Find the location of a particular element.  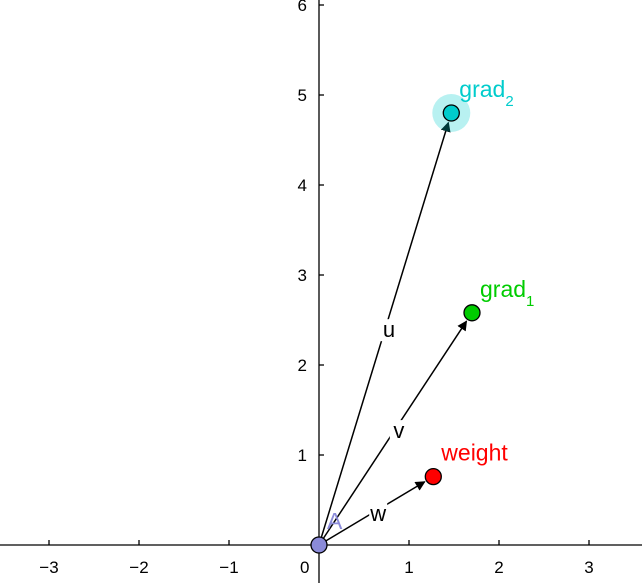

y-tick-label: 3 is located at coordinates (302, 275).